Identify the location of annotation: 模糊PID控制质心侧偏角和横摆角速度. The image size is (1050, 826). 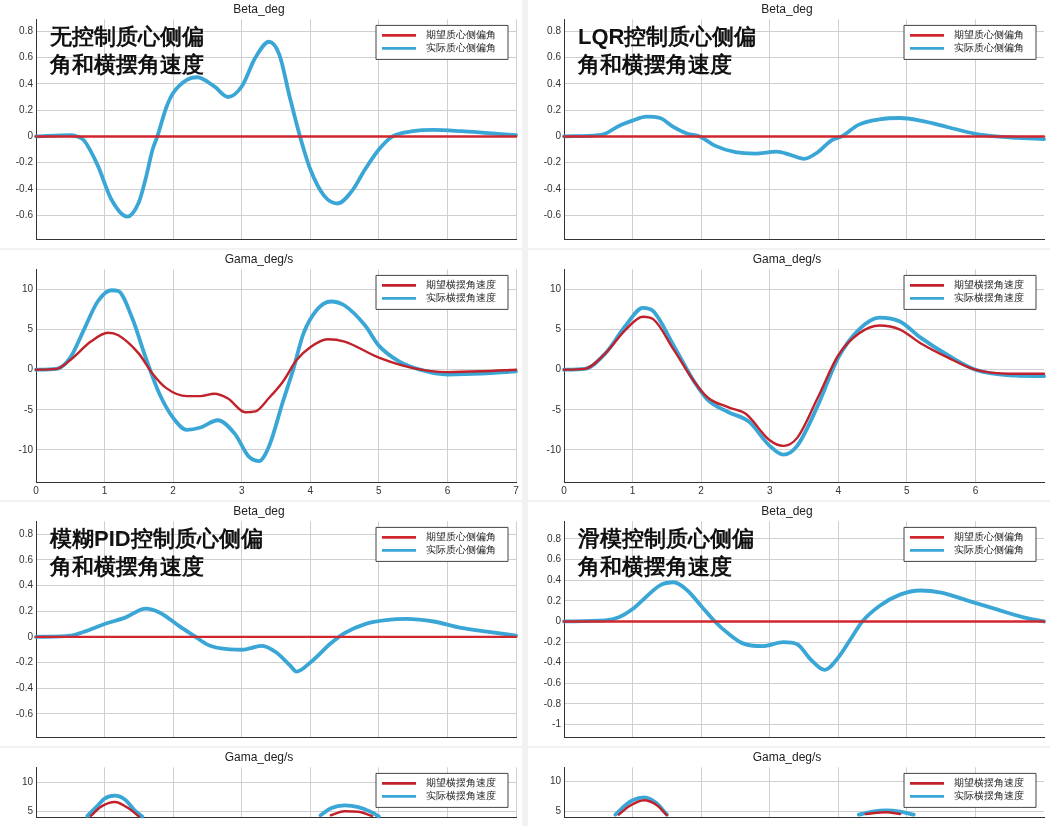
(156, 553).